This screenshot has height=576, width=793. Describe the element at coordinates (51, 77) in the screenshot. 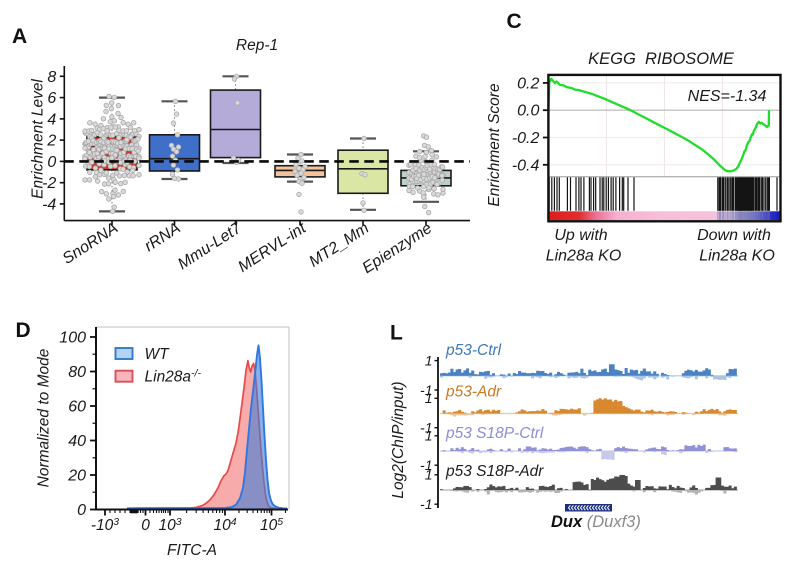

I see `svg-text: 8` at that location.